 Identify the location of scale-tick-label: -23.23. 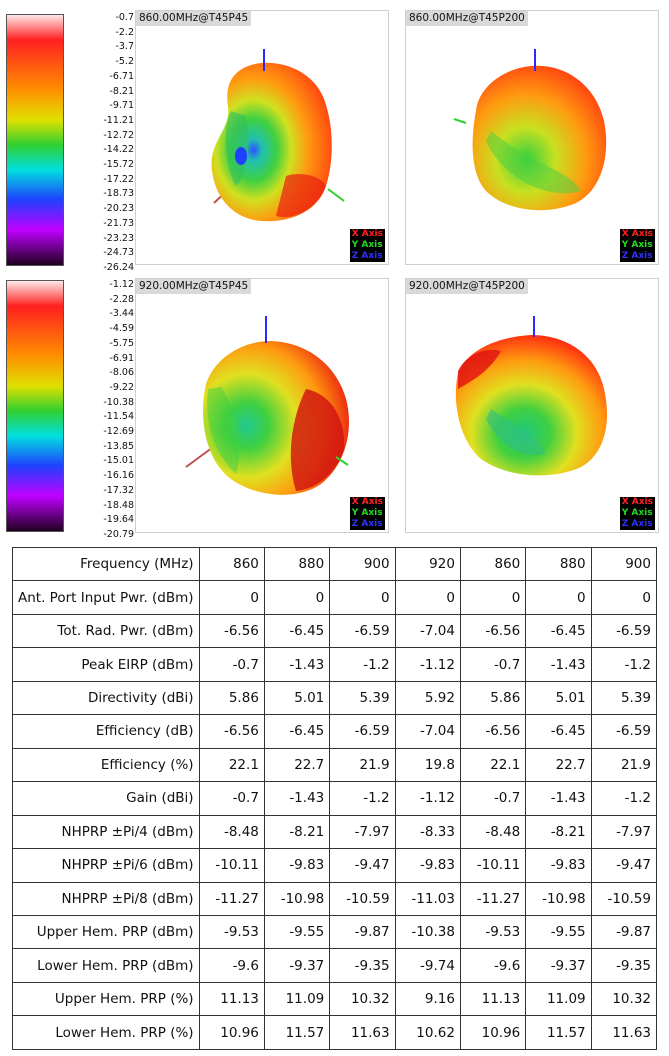
(118, 238).